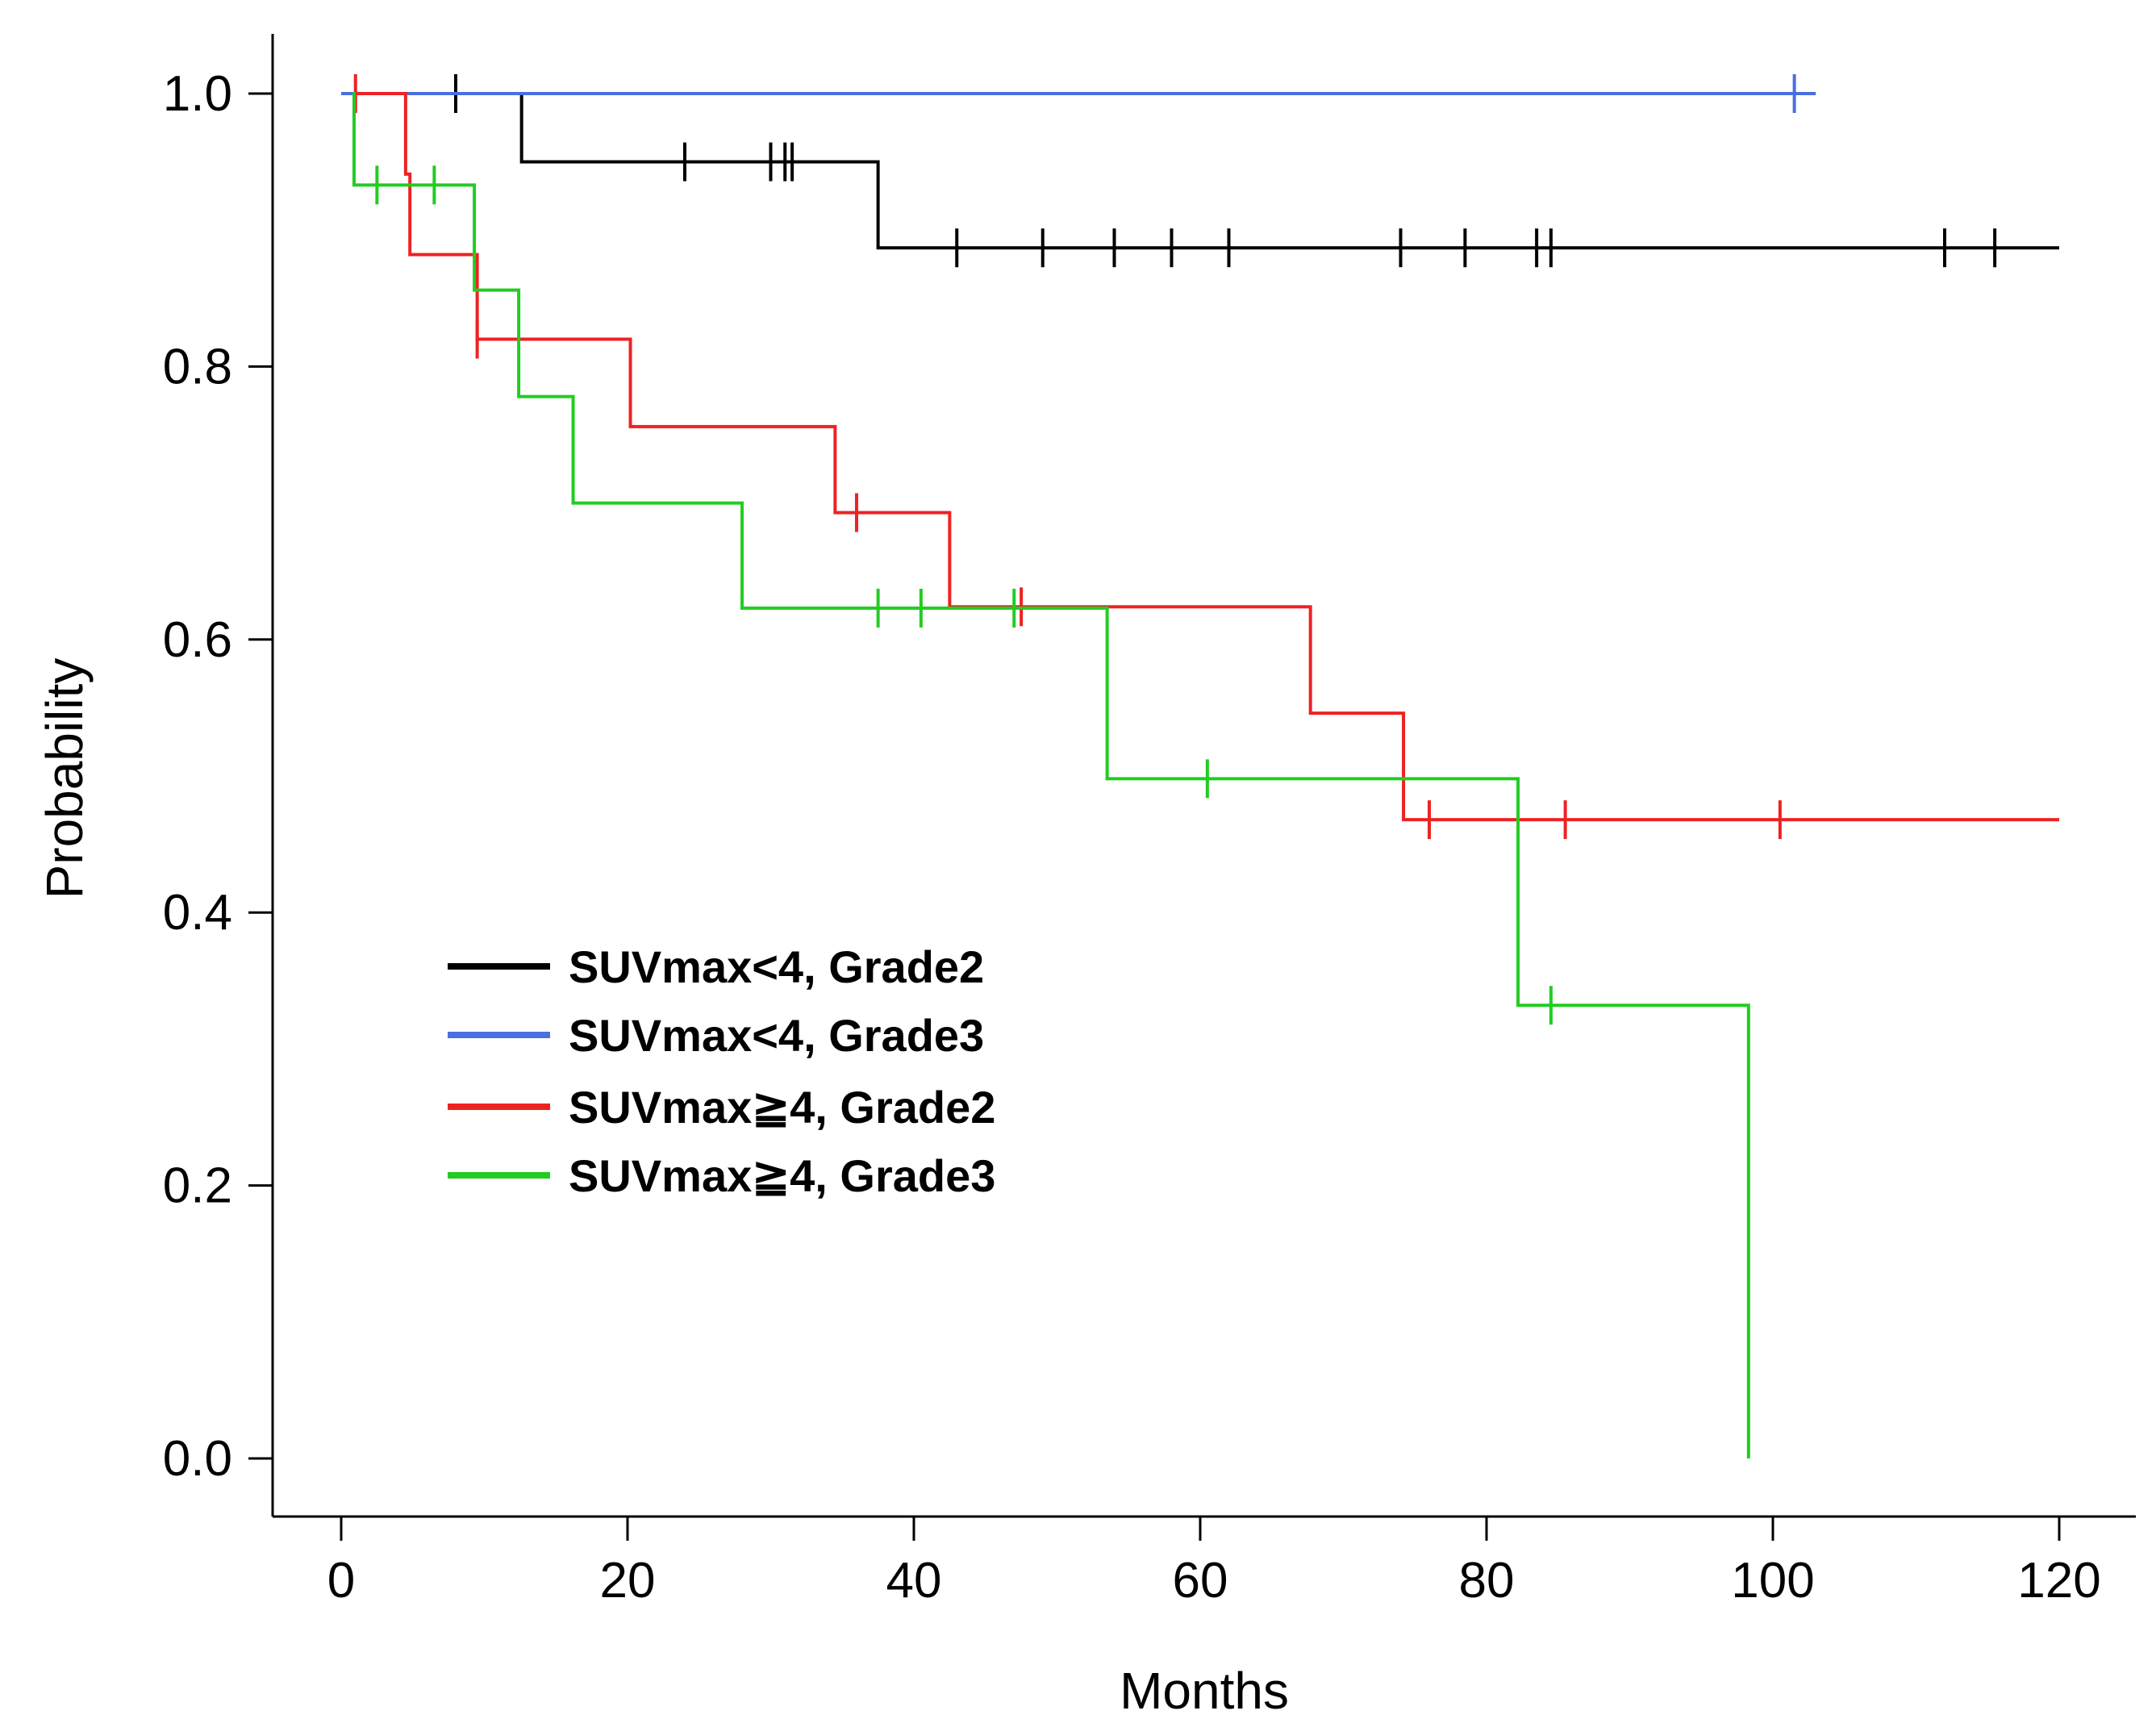  What do you see at coordinates (198, 366) in the screenshot?
I see `y-tick-label: 0.8` at bounding box center [198, 366].